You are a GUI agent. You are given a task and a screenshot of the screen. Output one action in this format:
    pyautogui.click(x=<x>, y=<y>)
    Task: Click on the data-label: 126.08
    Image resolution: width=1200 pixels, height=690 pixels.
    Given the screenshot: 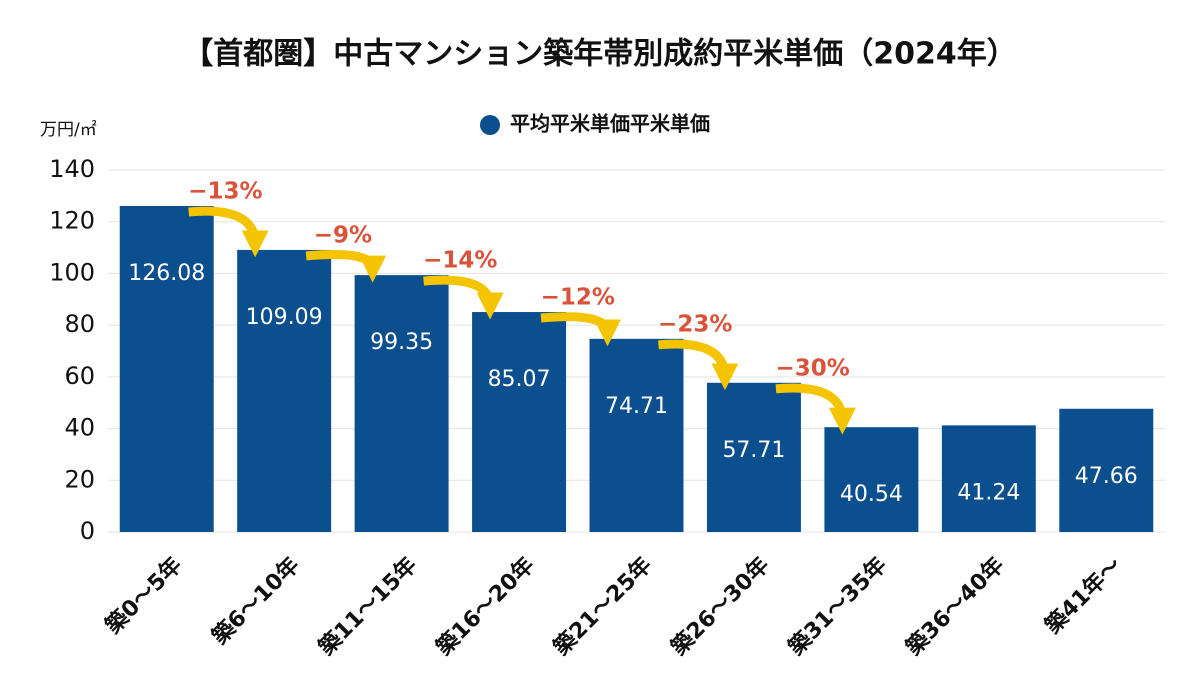 What is the action you would take?
    pyautogui.click(x=166, y=273)
    